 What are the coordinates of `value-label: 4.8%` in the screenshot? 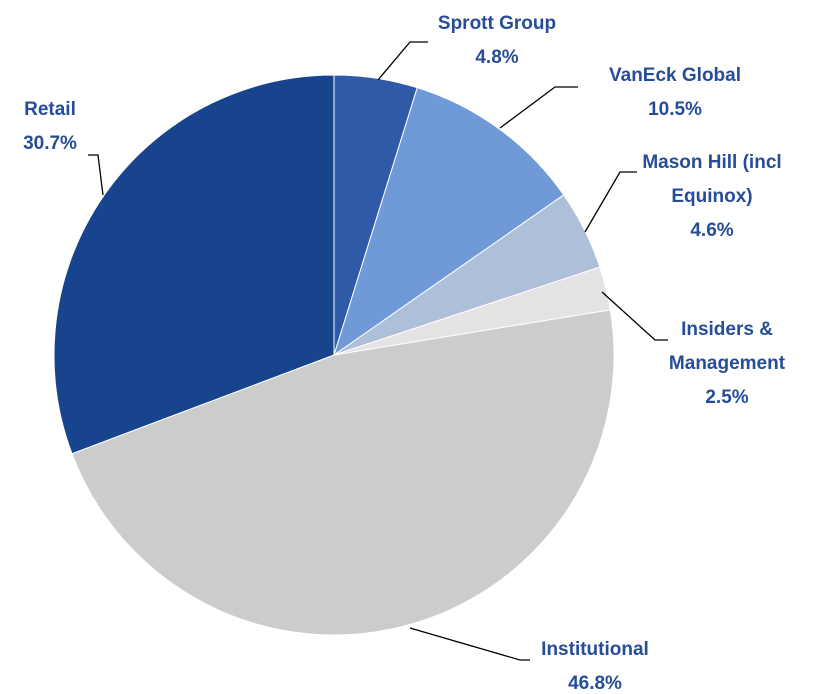 It's located at (497, 57).